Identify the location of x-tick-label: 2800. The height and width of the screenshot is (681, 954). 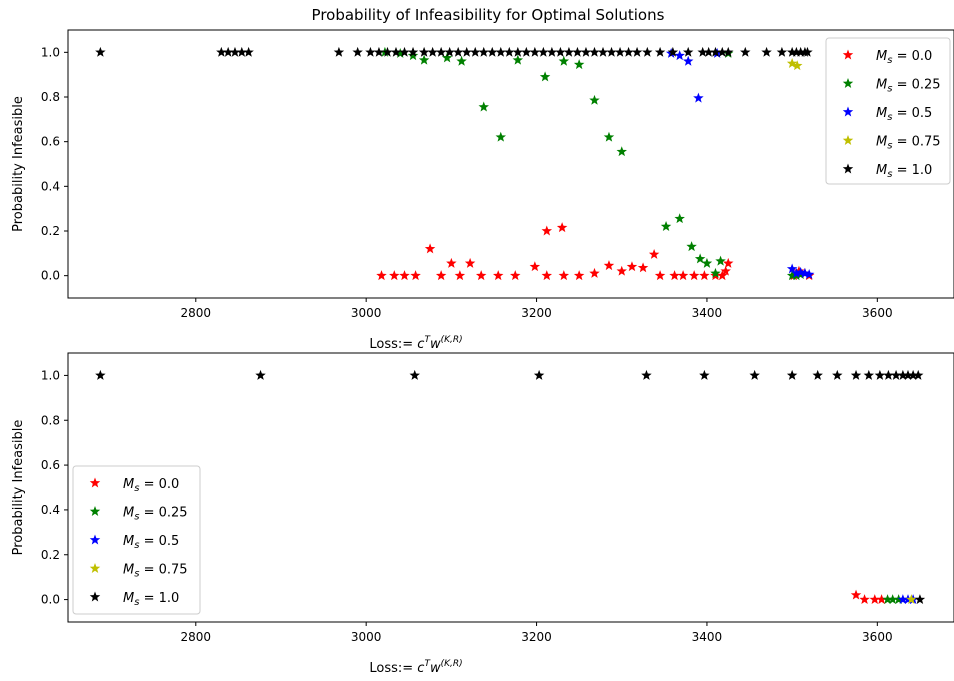
(196, 313).